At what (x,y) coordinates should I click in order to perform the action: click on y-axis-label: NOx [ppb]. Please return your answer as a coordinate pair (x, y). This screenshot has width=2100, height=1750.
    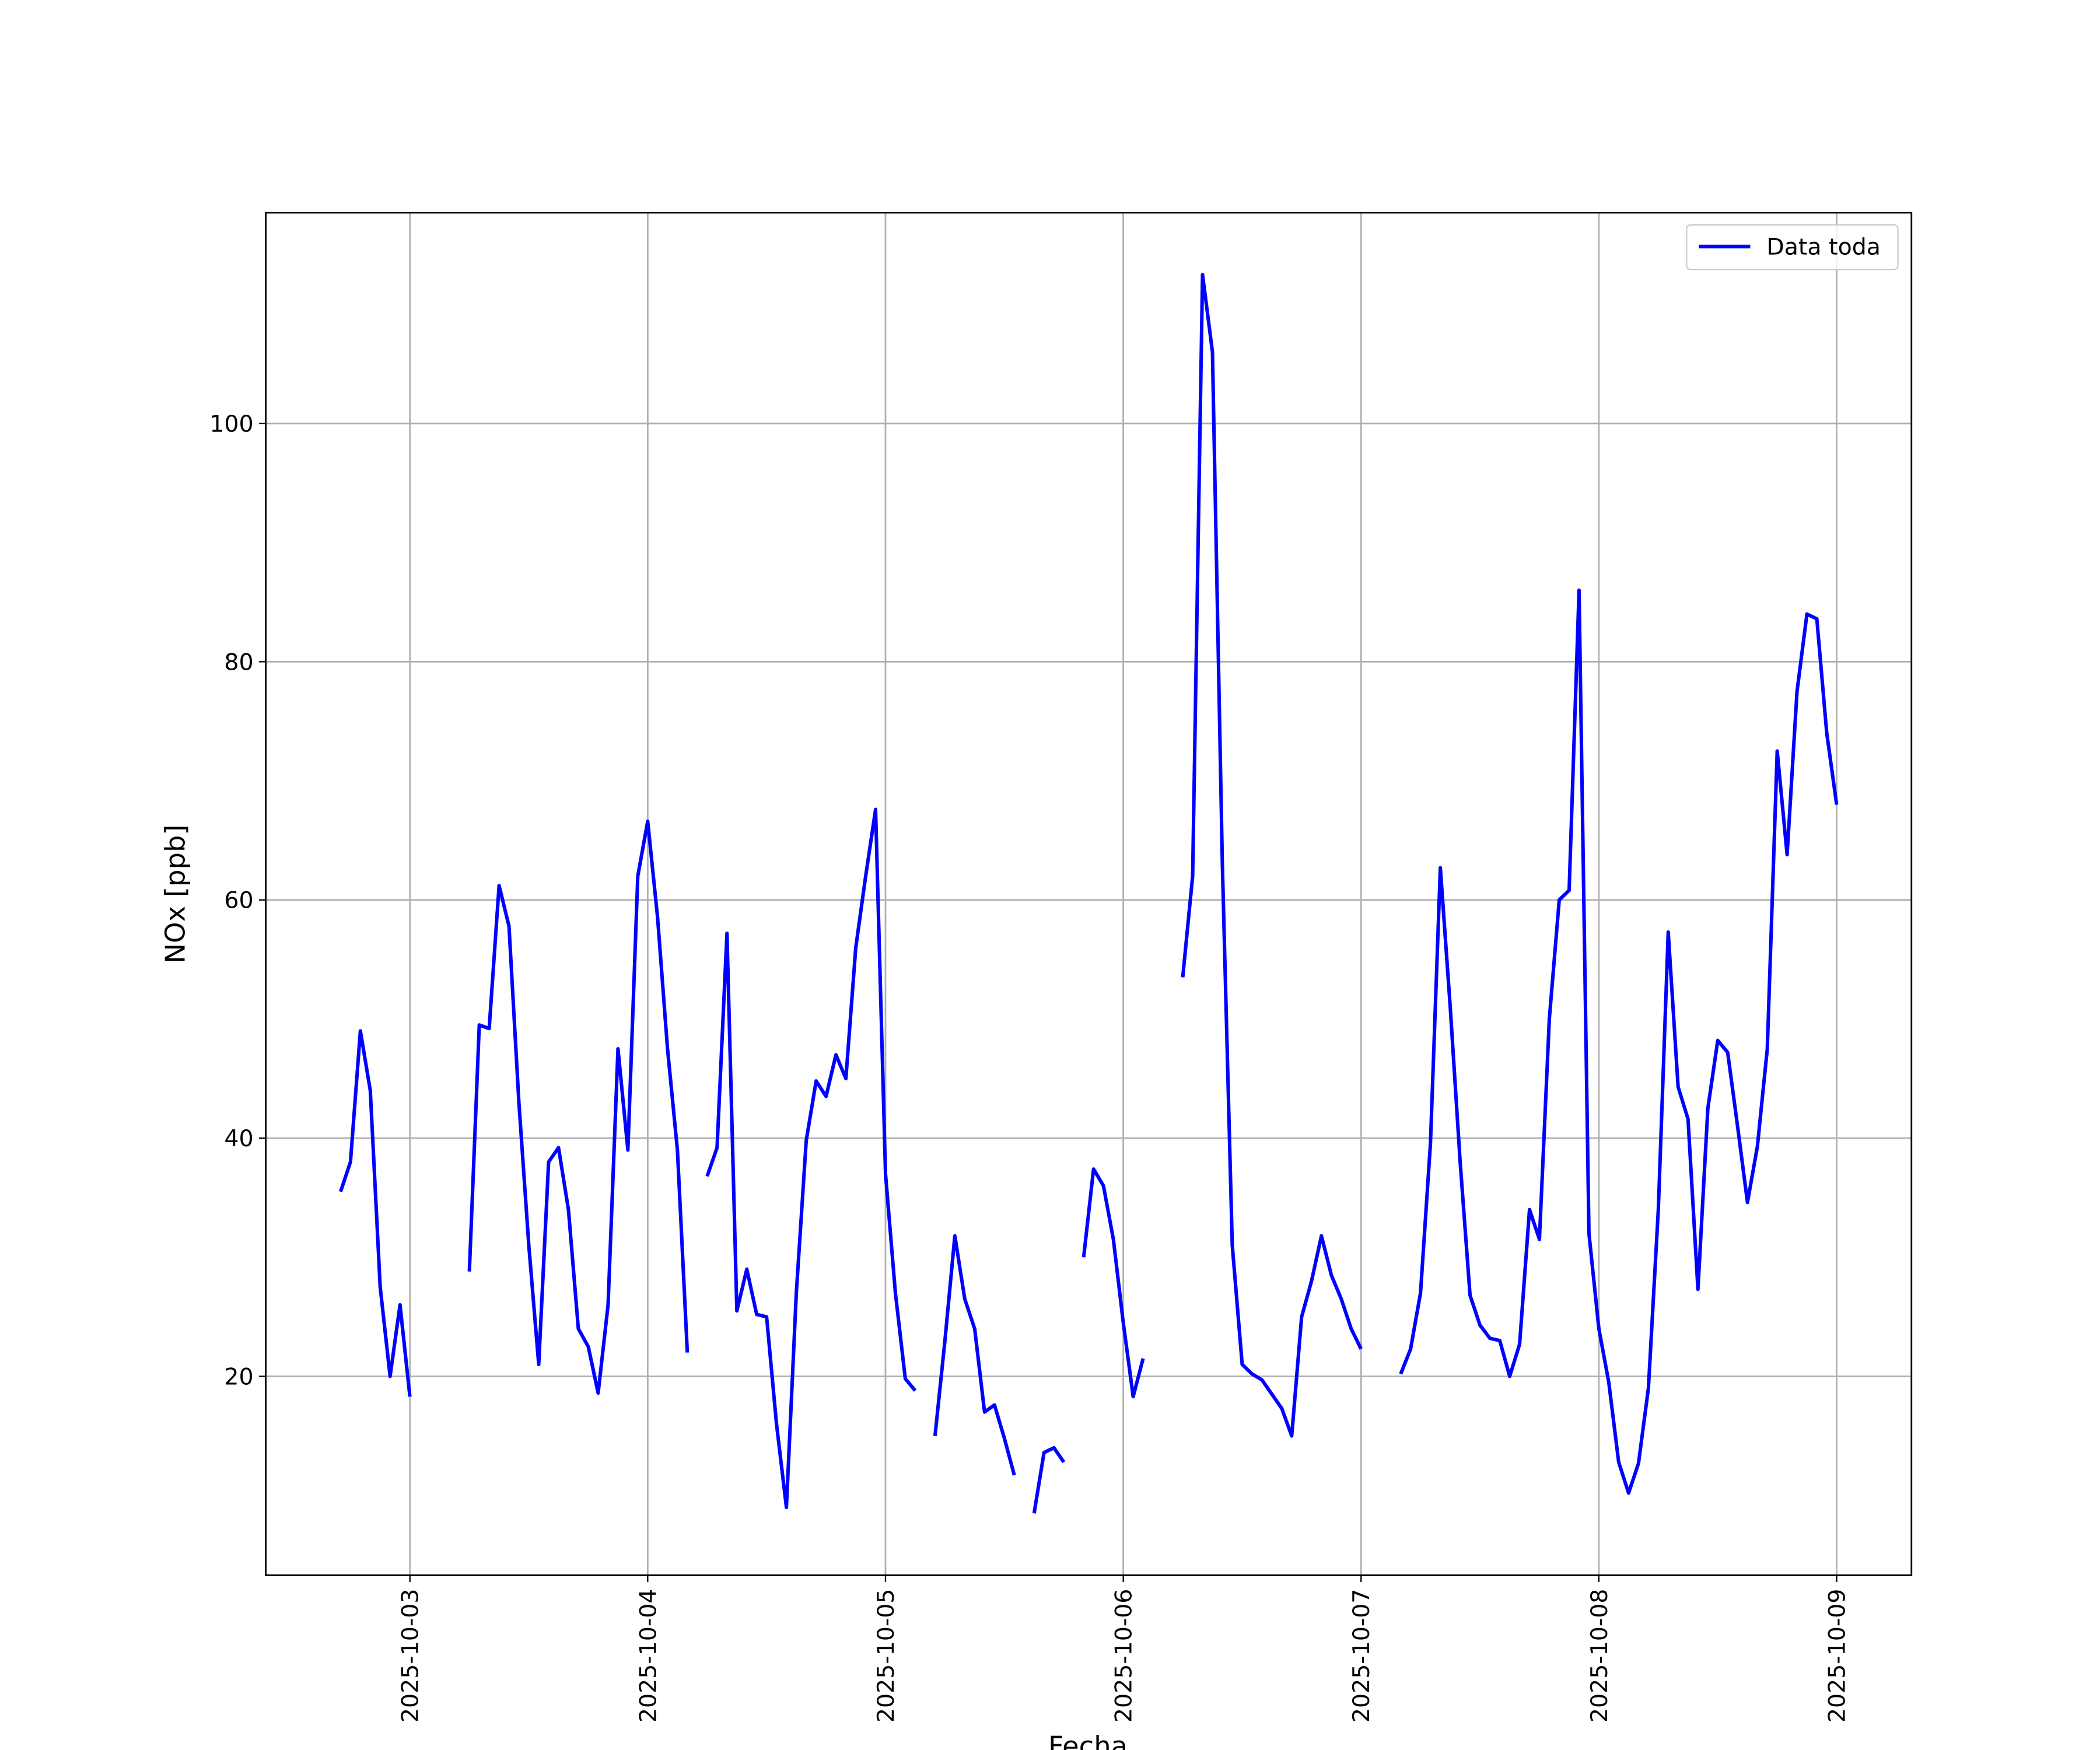
    Looking at the image, I should click on (175, 893).